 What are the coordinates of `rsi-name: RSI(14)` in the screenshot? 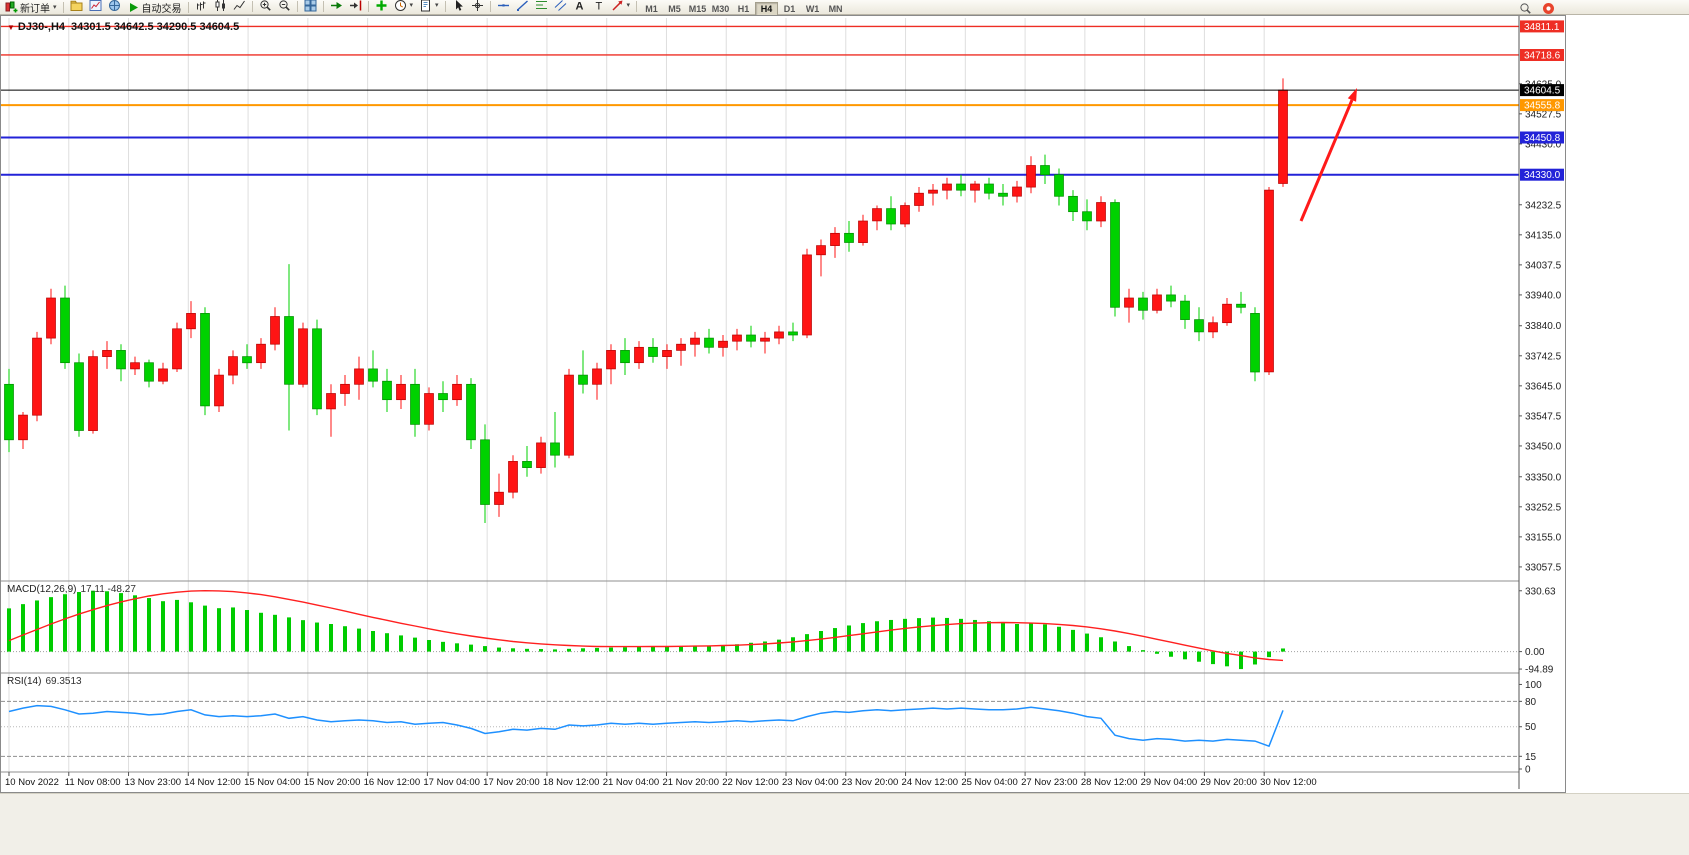 It's located at (24, 681).